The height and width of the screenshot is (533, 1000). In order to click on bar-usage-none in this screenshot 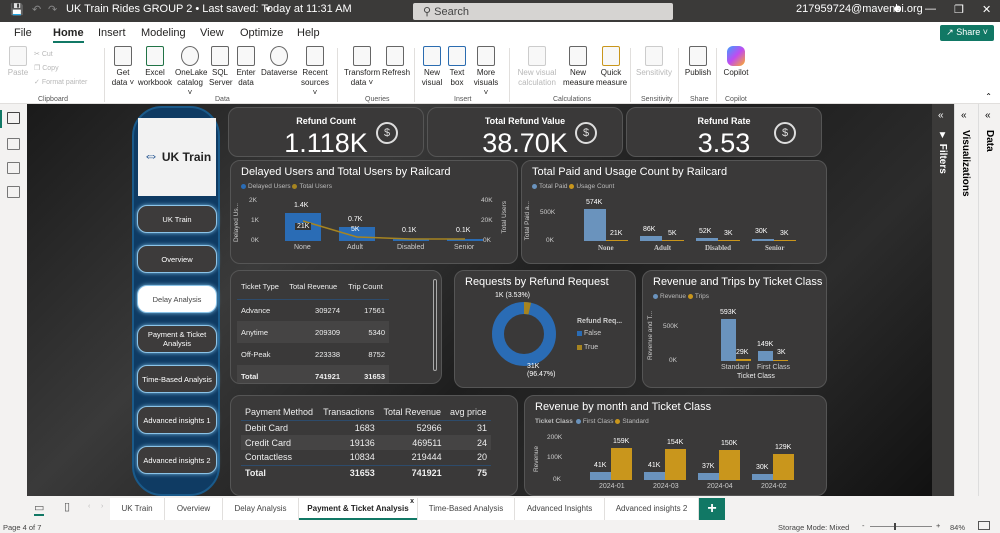, I will do `click(617, 240)`.